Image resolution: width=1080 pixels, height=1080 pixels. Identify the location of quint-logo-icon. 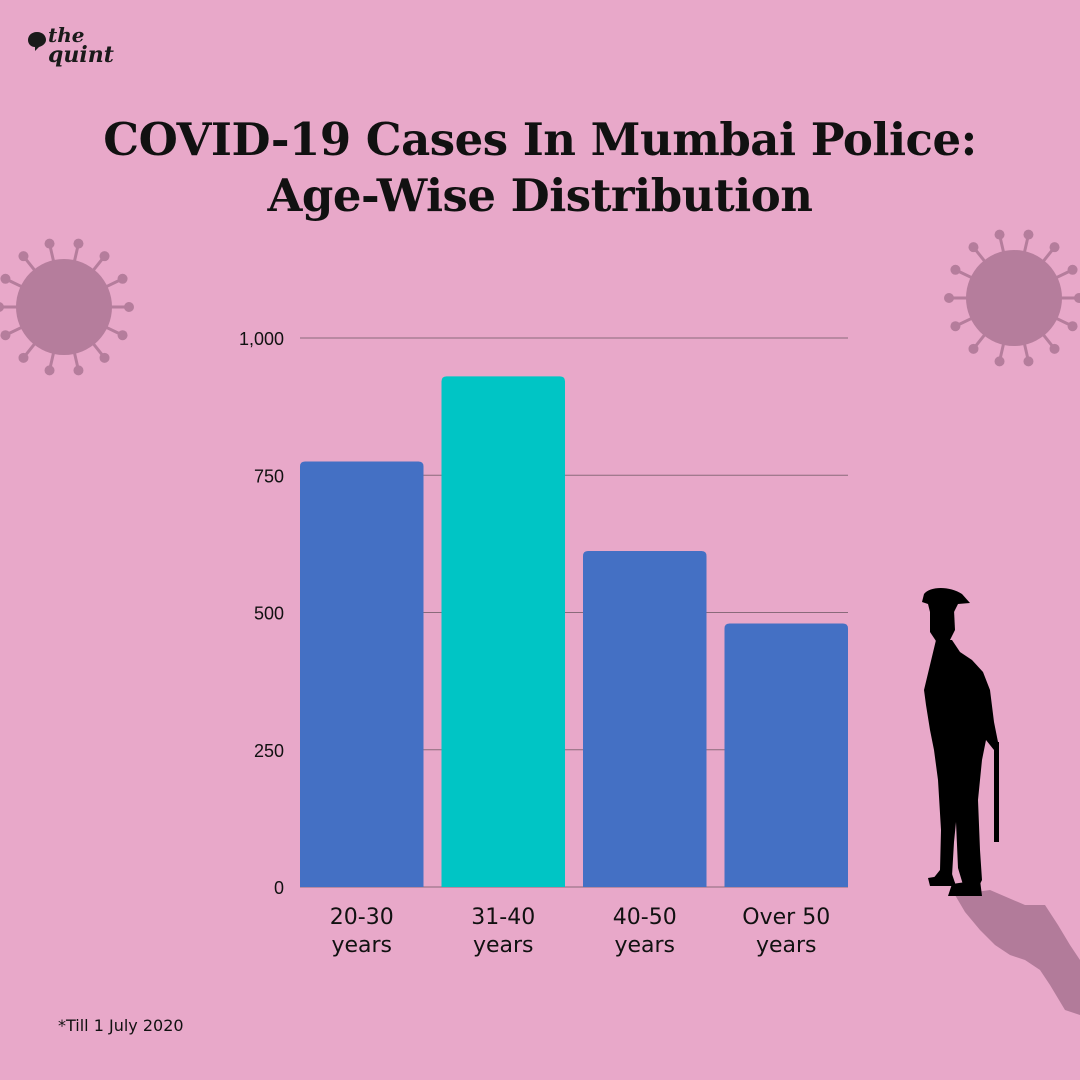
(37, 41).